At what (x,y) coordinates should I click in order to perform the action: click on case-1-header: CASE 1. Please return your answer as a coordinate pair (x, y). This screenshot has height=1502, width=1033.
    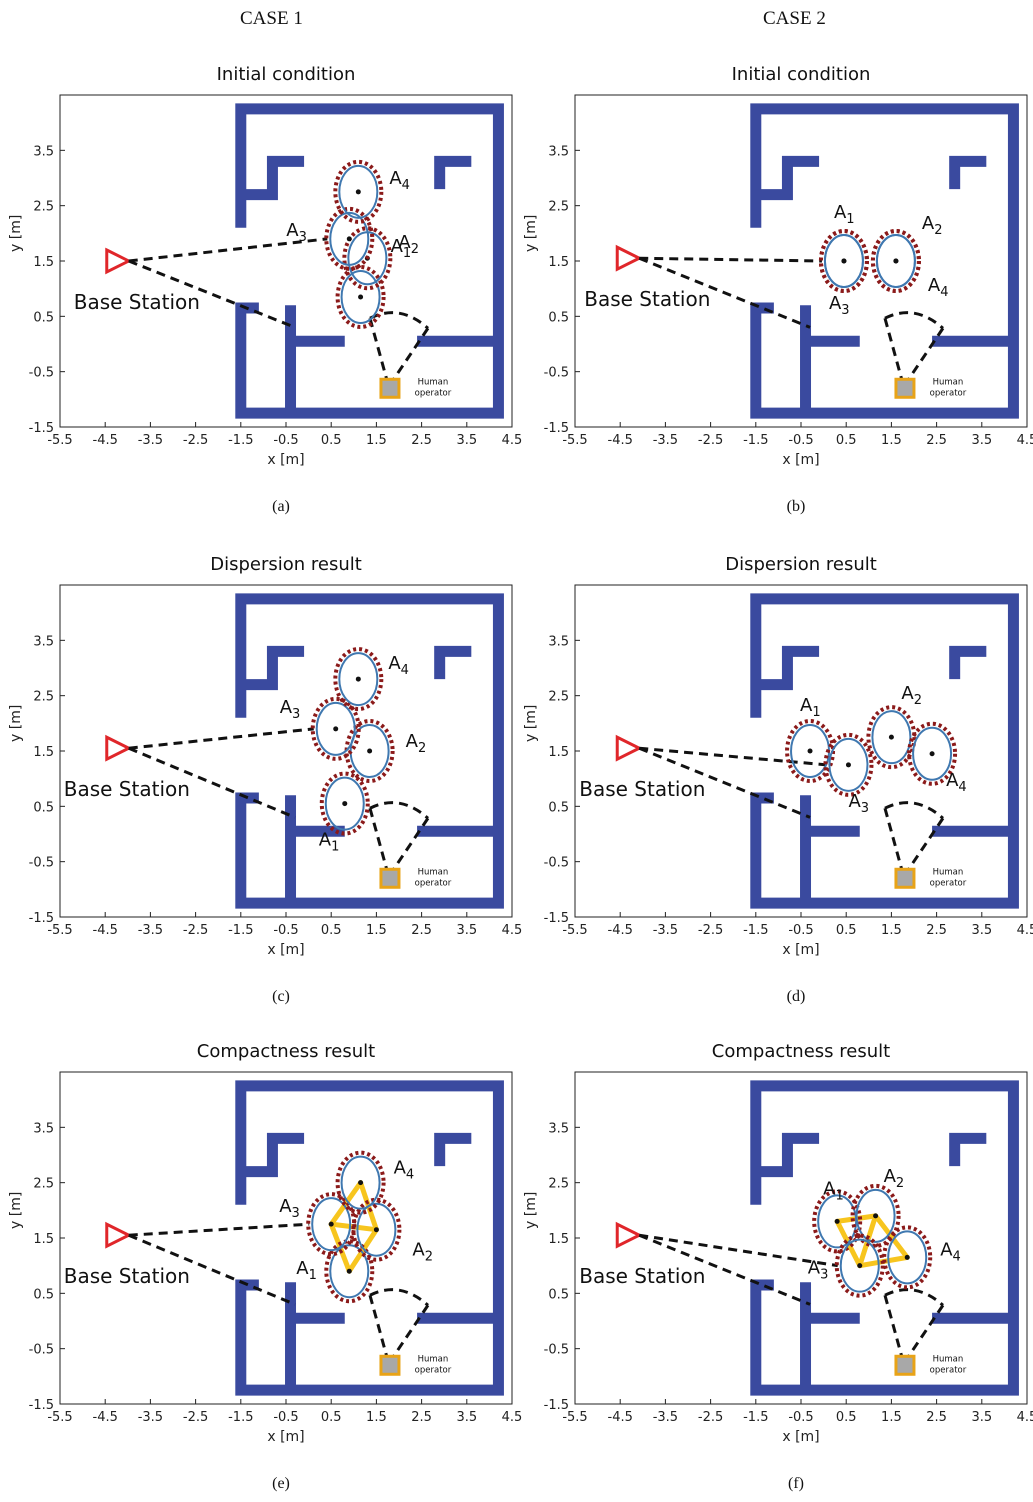
    Looking at the image, I should click on (271, 18).